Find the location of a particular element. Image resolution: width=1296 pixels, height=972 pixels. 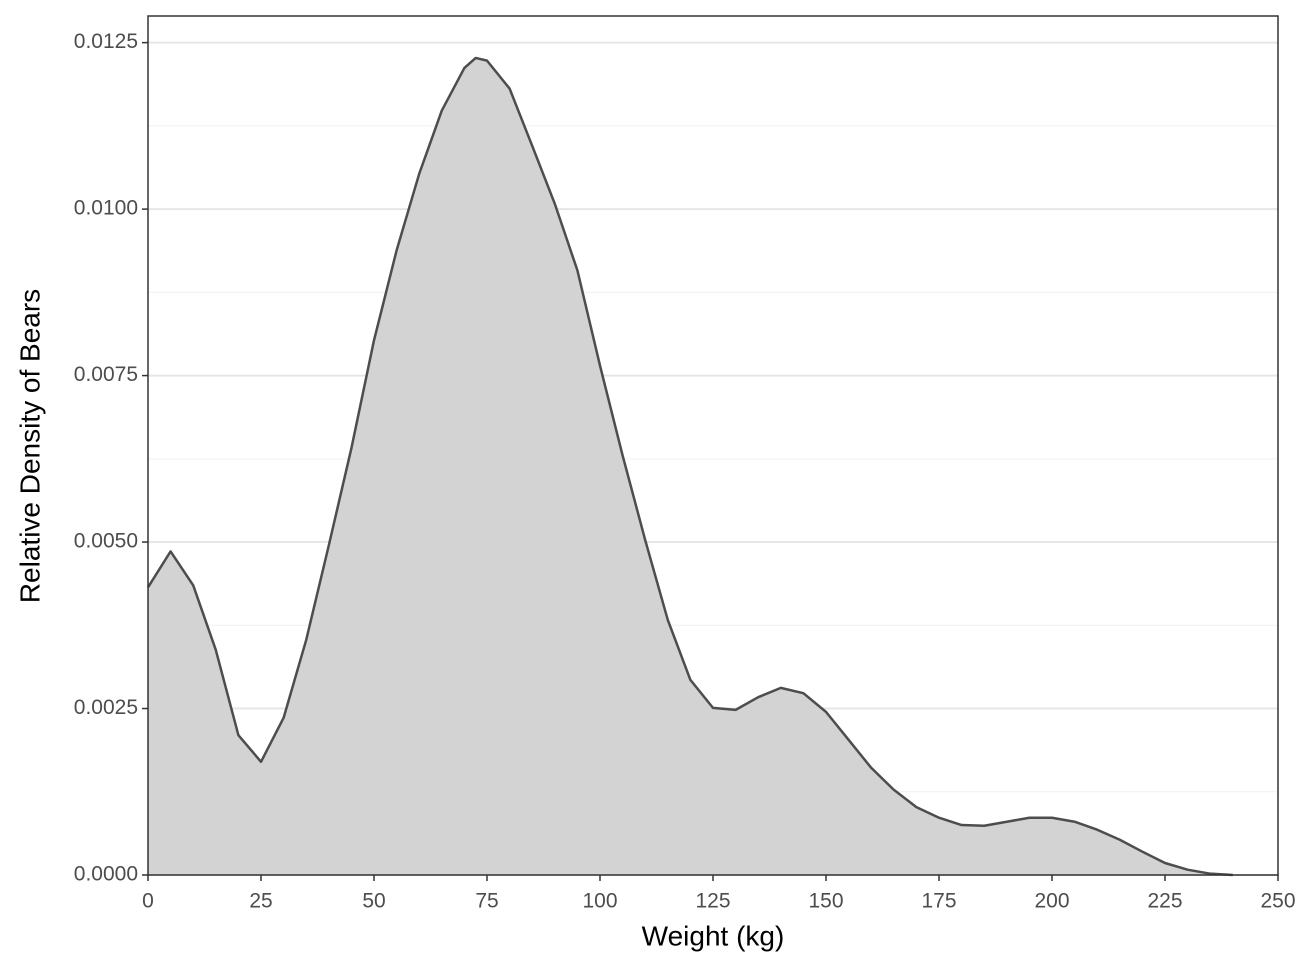

x-tick-label: 100 is located at coordinates (599, 901).